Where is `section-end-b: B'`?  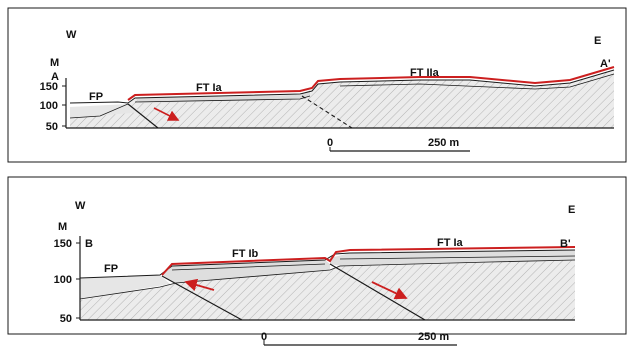
section-end-b: B' is located at coordinates (565, 244).